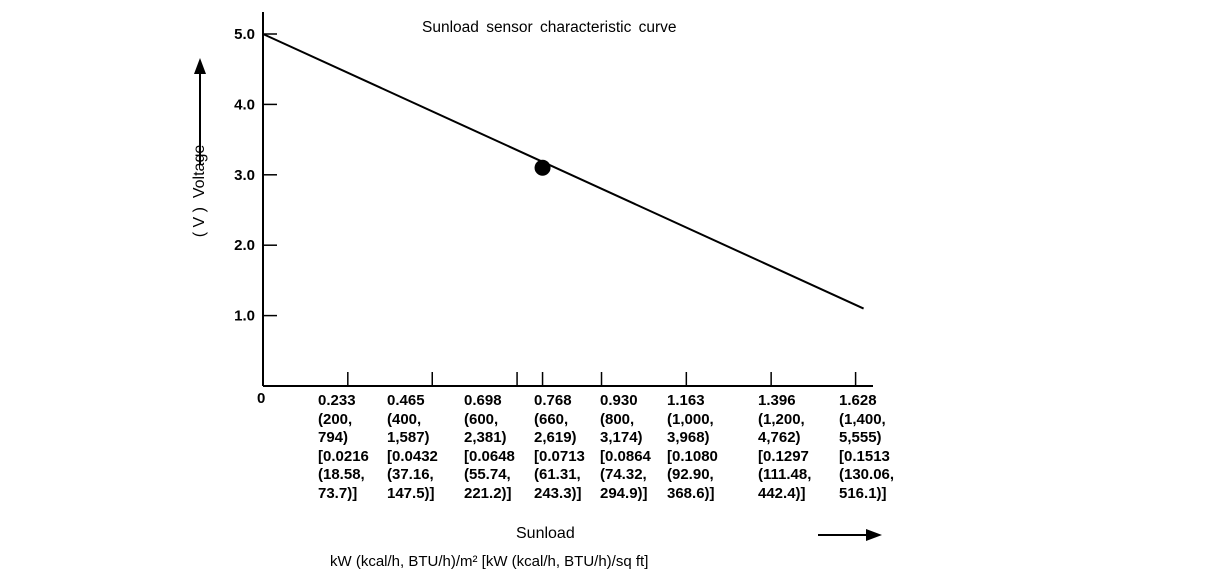  Describe the element at coordinates (199, 171) in the screenshot. I see `y-label-text: Voltage` at that location.